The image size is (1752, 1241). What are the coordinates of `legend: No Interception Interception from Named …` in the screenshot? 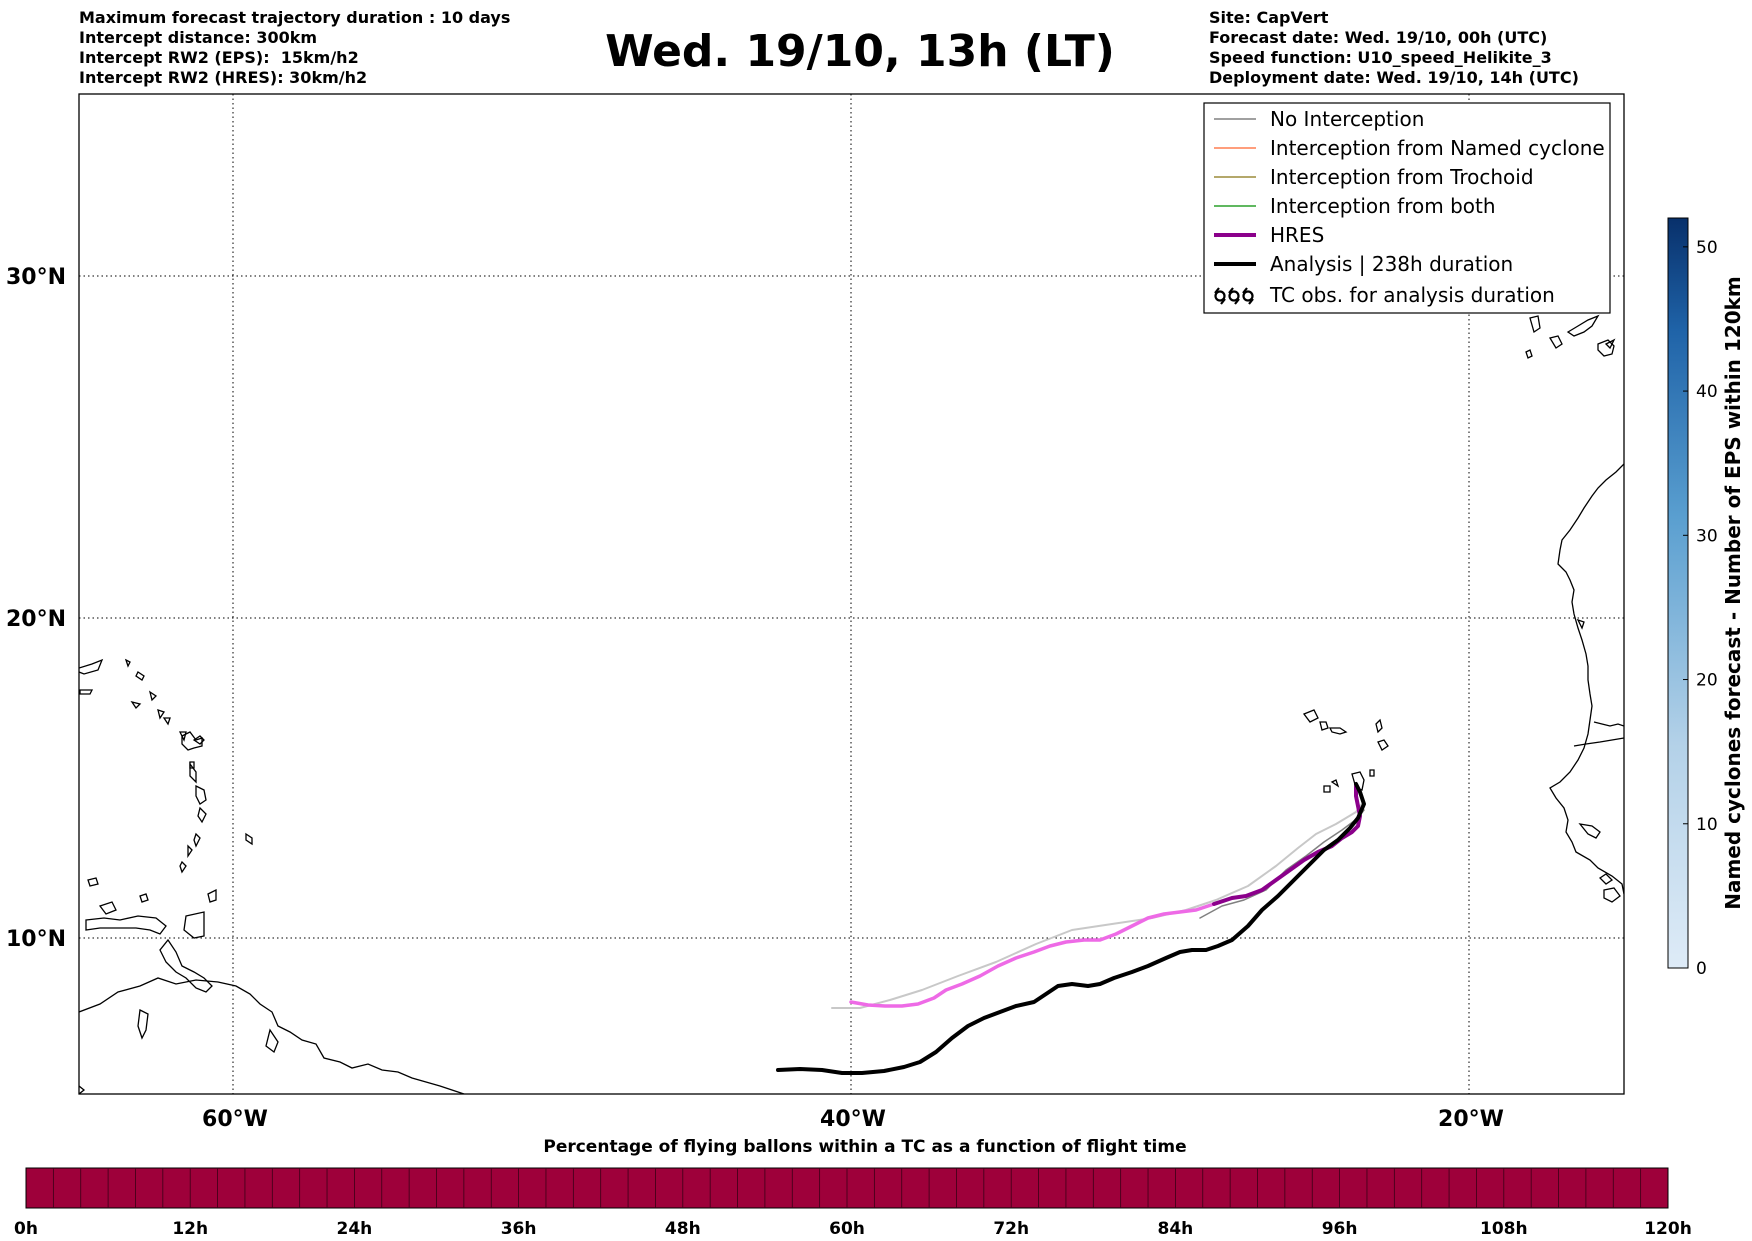 It's located at (1407, 208).